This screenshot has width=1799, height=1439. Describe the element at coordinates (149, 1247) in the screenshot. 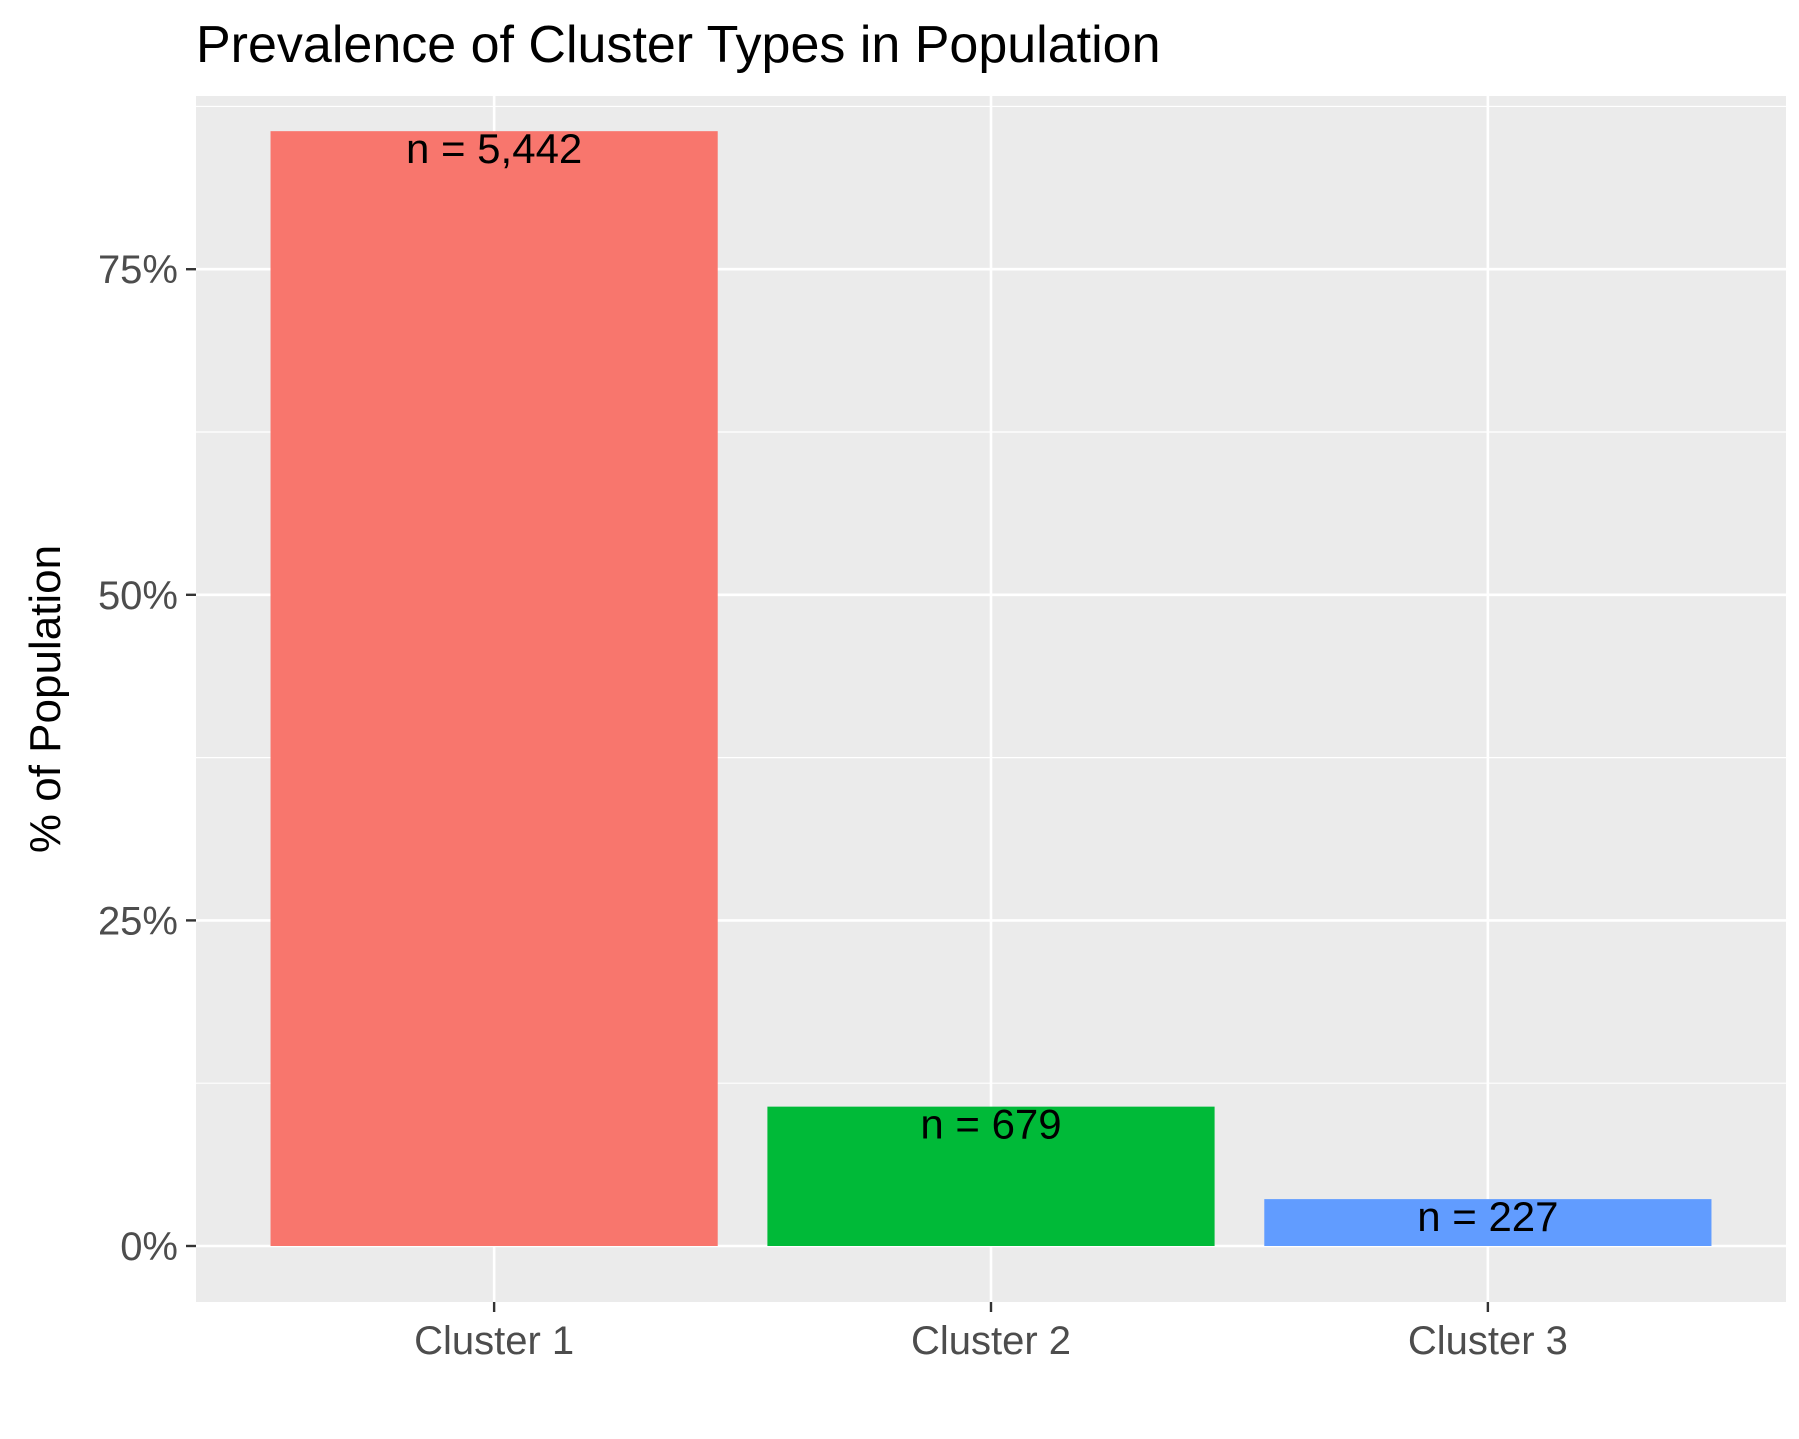

I see `y-tick-label: 0%` at that location.